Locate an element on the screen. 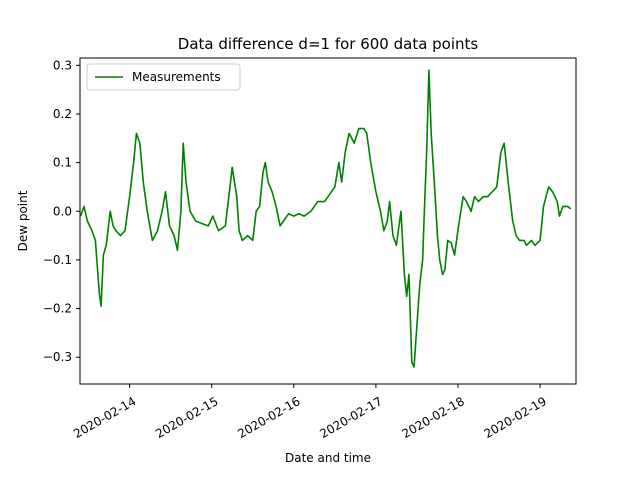 The image size is (640, 480). y-tick-label: 0.0 is located at coordinates (62, 211).